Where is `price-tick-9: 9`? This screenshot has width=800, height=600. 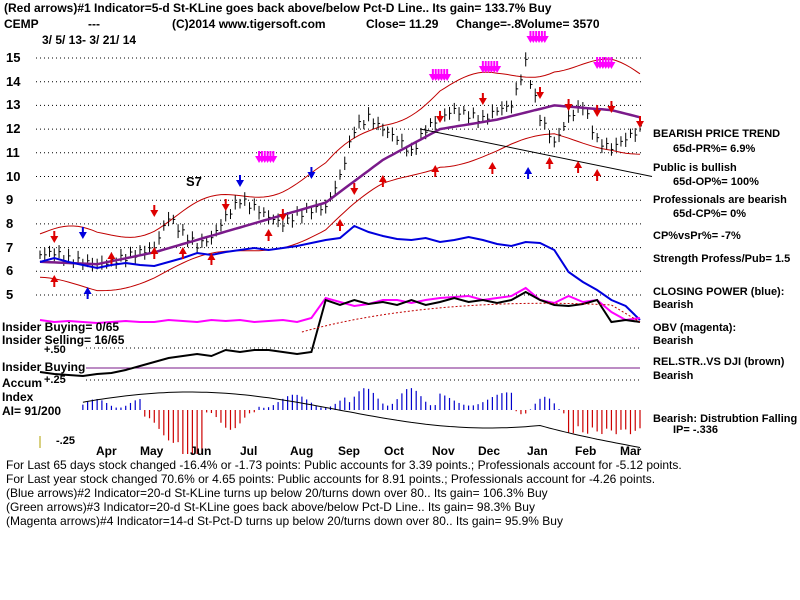 price-tick-9: 9 is located at coordinates (10, 199).